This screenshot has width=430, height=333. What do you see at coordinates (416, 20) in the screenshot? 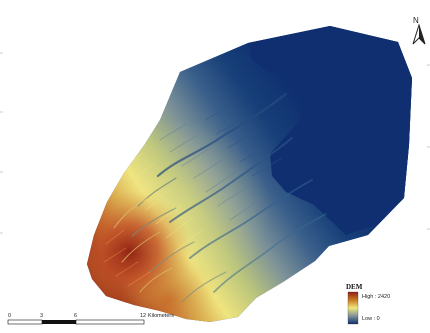
I see `north-label: N` at bounding box center [416, 20].